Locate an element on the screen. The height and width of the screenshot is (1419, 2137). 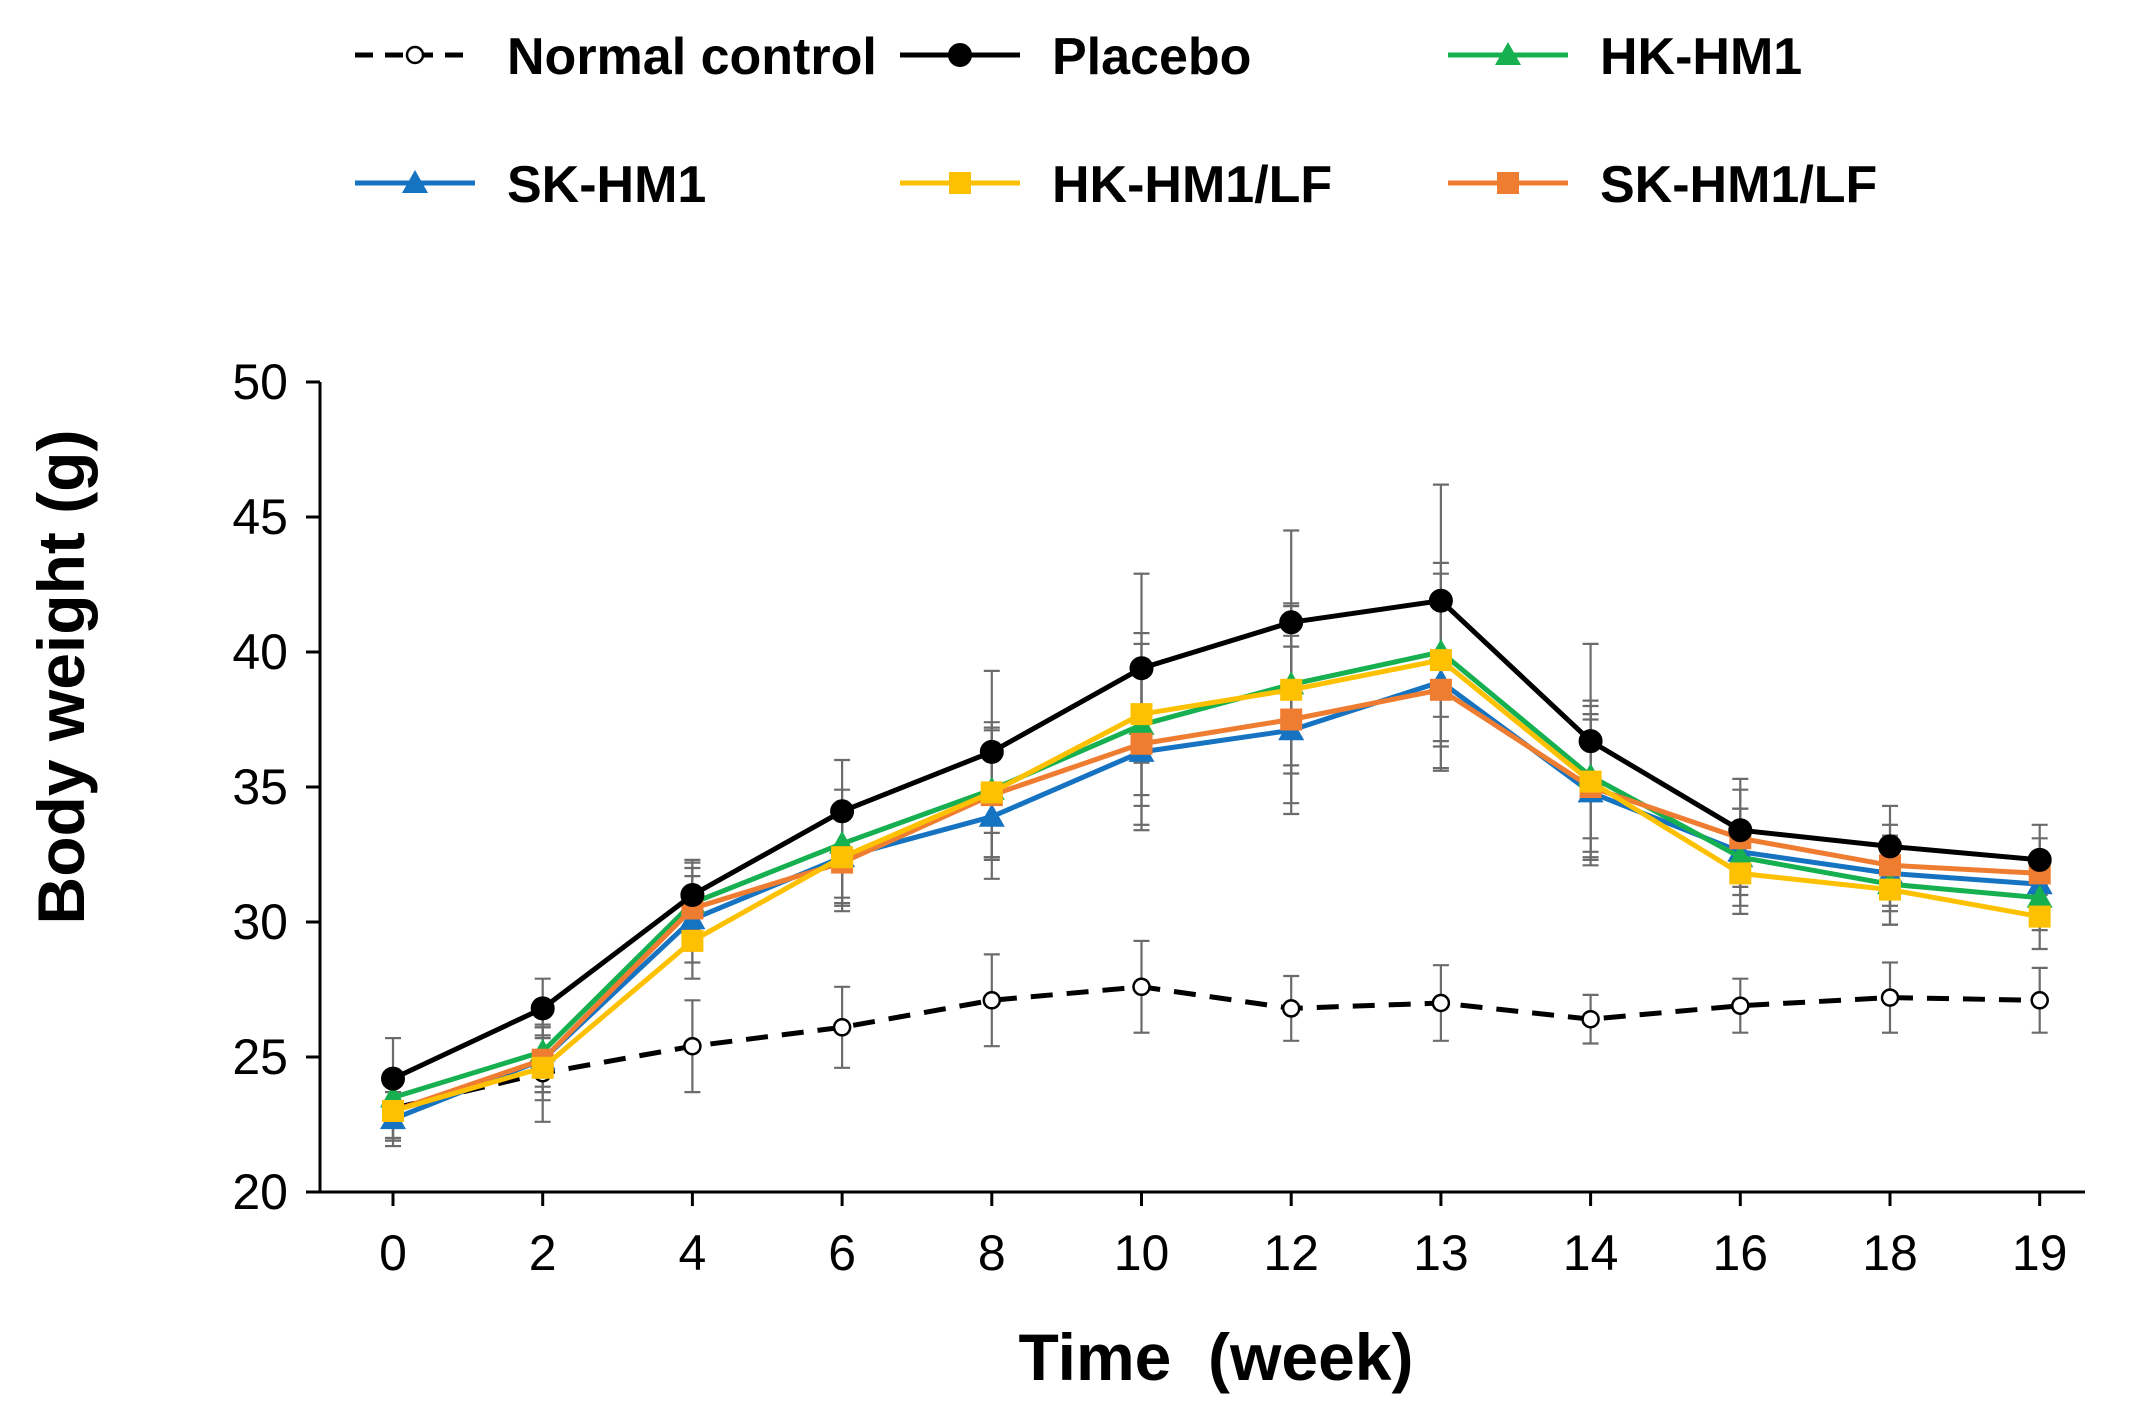
x-tick-label: 13 is located at coordinates (1441, 1253).